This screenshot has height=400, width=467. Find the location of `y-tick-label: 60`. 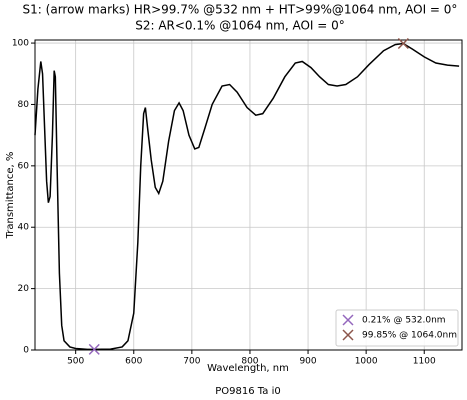

y-tick-label: 60 is located at coordinates (24, 166).